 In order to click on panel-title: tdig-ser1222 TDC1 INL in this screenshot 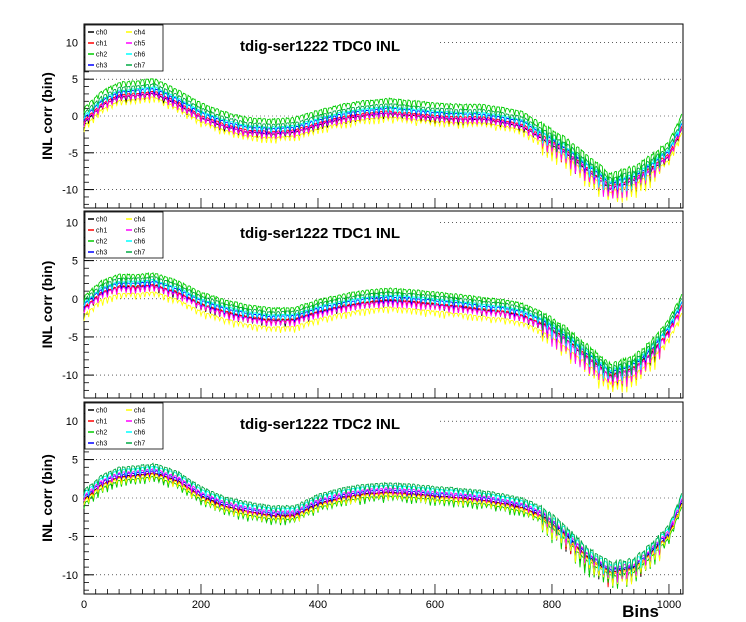, I will do `click(320, 233)`.